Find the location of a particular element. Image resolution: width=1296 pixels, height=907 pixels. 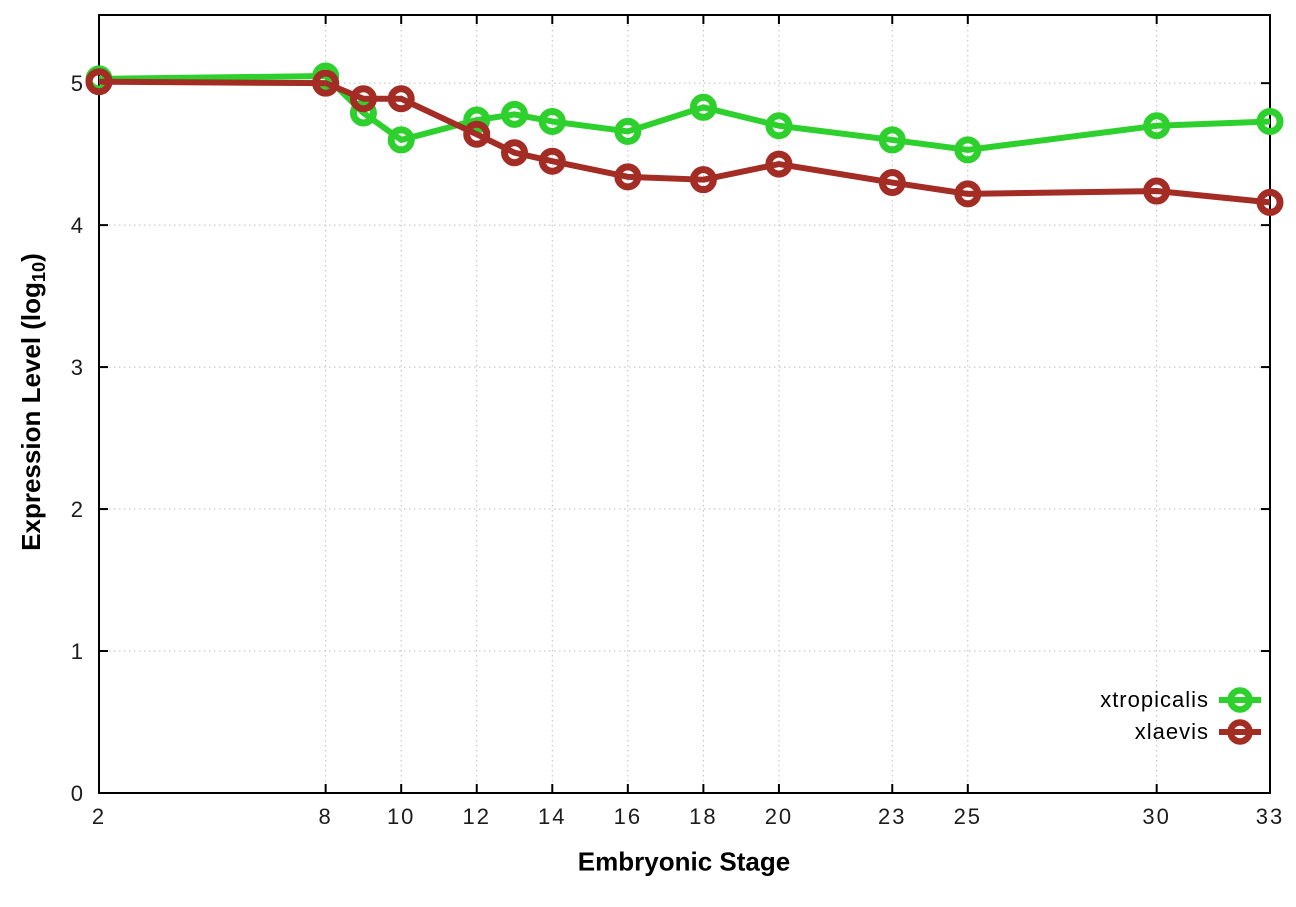

y-tick-label: 4 is located at coordinates (78, 225).